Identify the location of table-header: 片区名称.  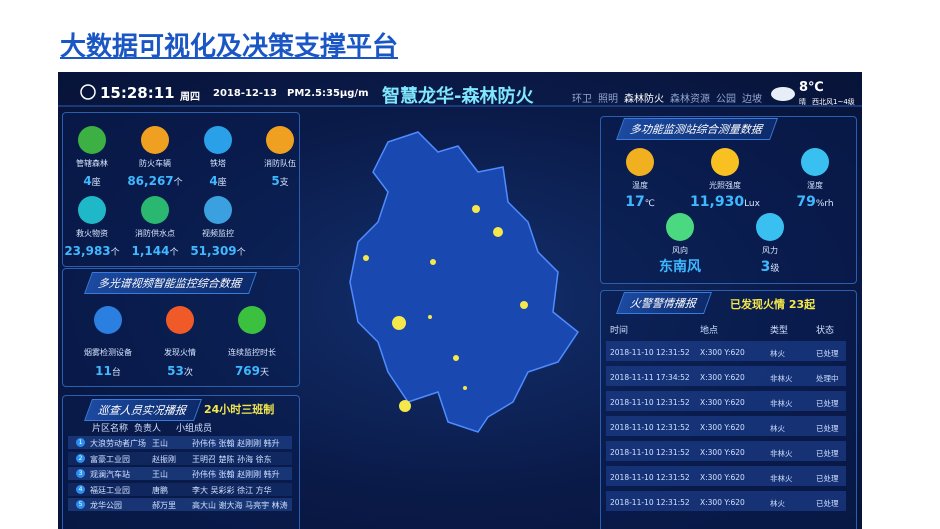
(110, 429).